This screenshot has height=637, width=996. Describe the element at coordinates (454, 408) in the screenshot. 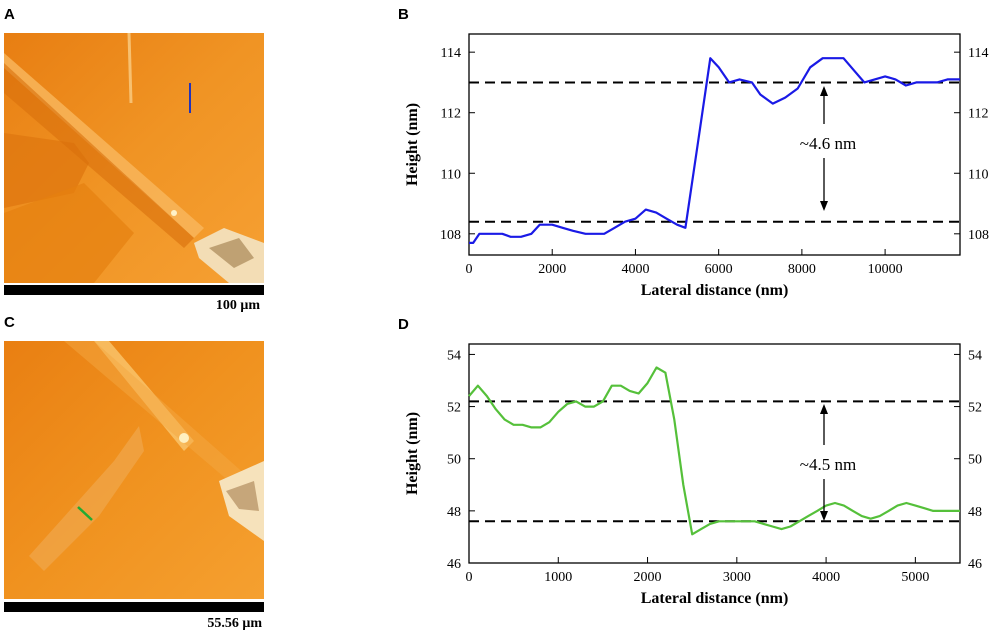

I see `y-tick-label-left-d-3: 52` at that location.